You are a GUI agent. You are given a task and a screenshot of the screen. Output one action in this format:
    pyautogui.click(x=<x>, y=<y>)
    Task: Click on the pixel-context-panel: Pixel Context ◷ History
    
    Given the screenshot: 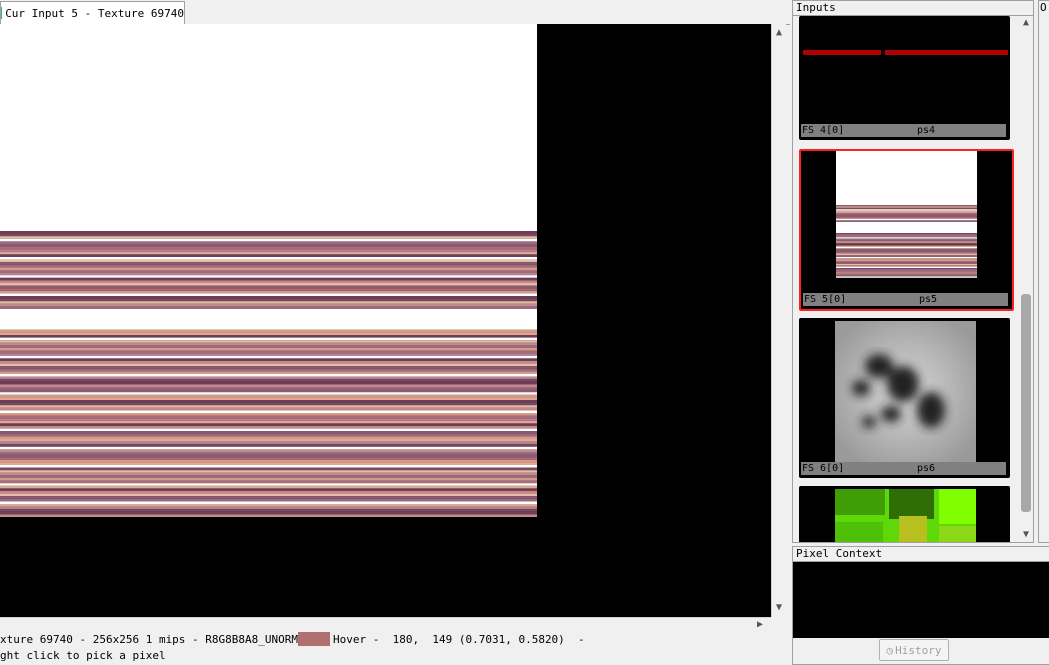 What is the action you would take?
    pyautogui.click(x=920, y=605)
    